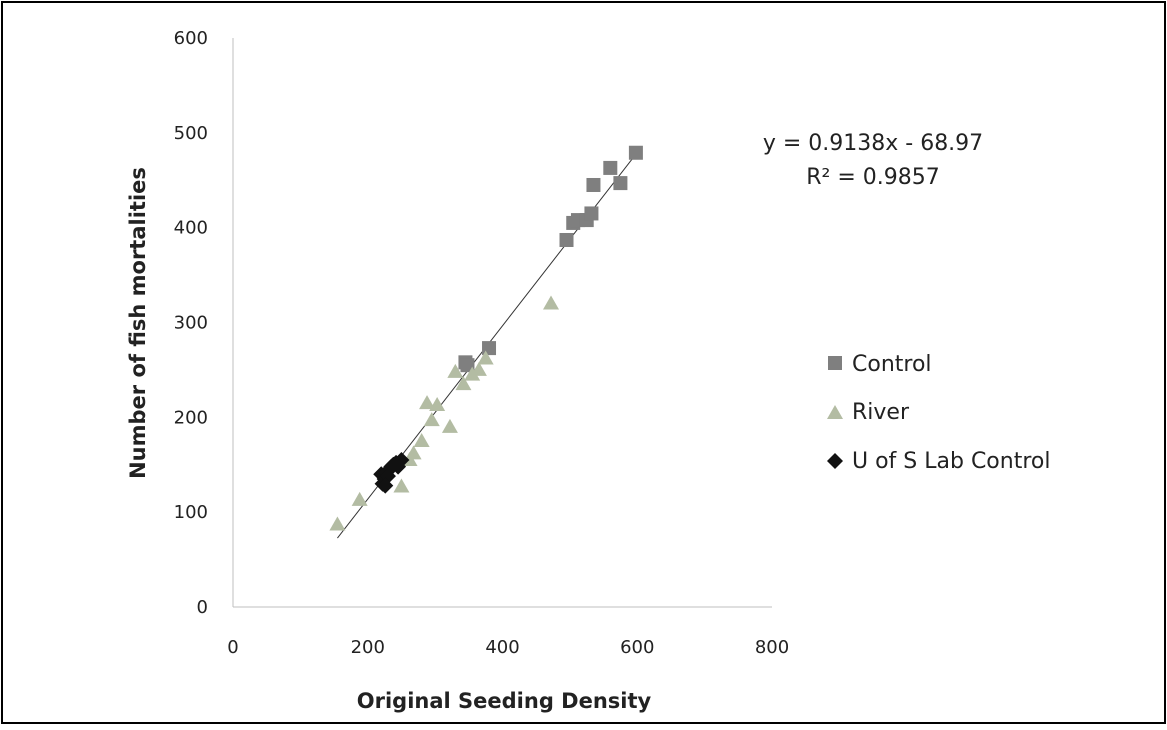 This screenshot has height=730, width=1167. What do you see at coordinates (873, 177) in the screenshot?
I see `r-squared-value: R² = 0.9857` at bounding box center [873, 177].